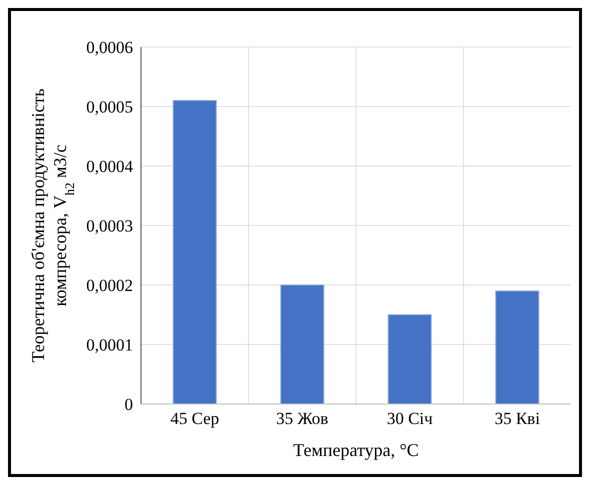  Describe the element at coordinates (410, 418) in the screenshot. I see `x-tick-label: 30 Січ` at that location.